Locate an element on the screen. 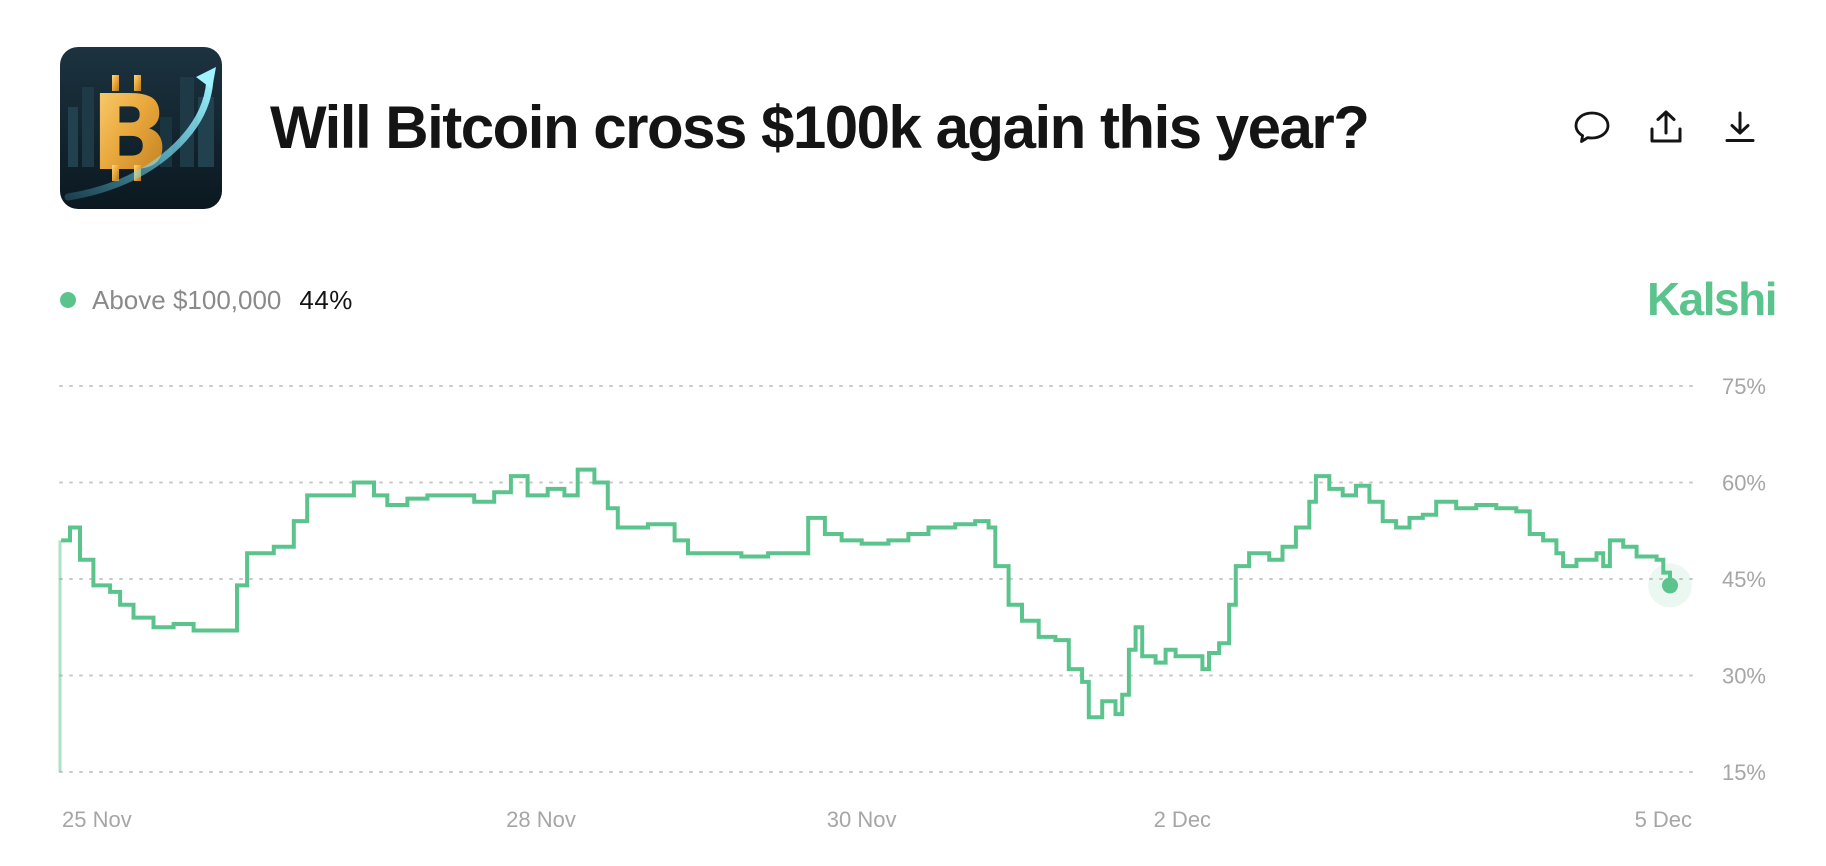 The image size is (1826, 866). legend-series-name: Above $100,000 is located at coordinates (187, 299).